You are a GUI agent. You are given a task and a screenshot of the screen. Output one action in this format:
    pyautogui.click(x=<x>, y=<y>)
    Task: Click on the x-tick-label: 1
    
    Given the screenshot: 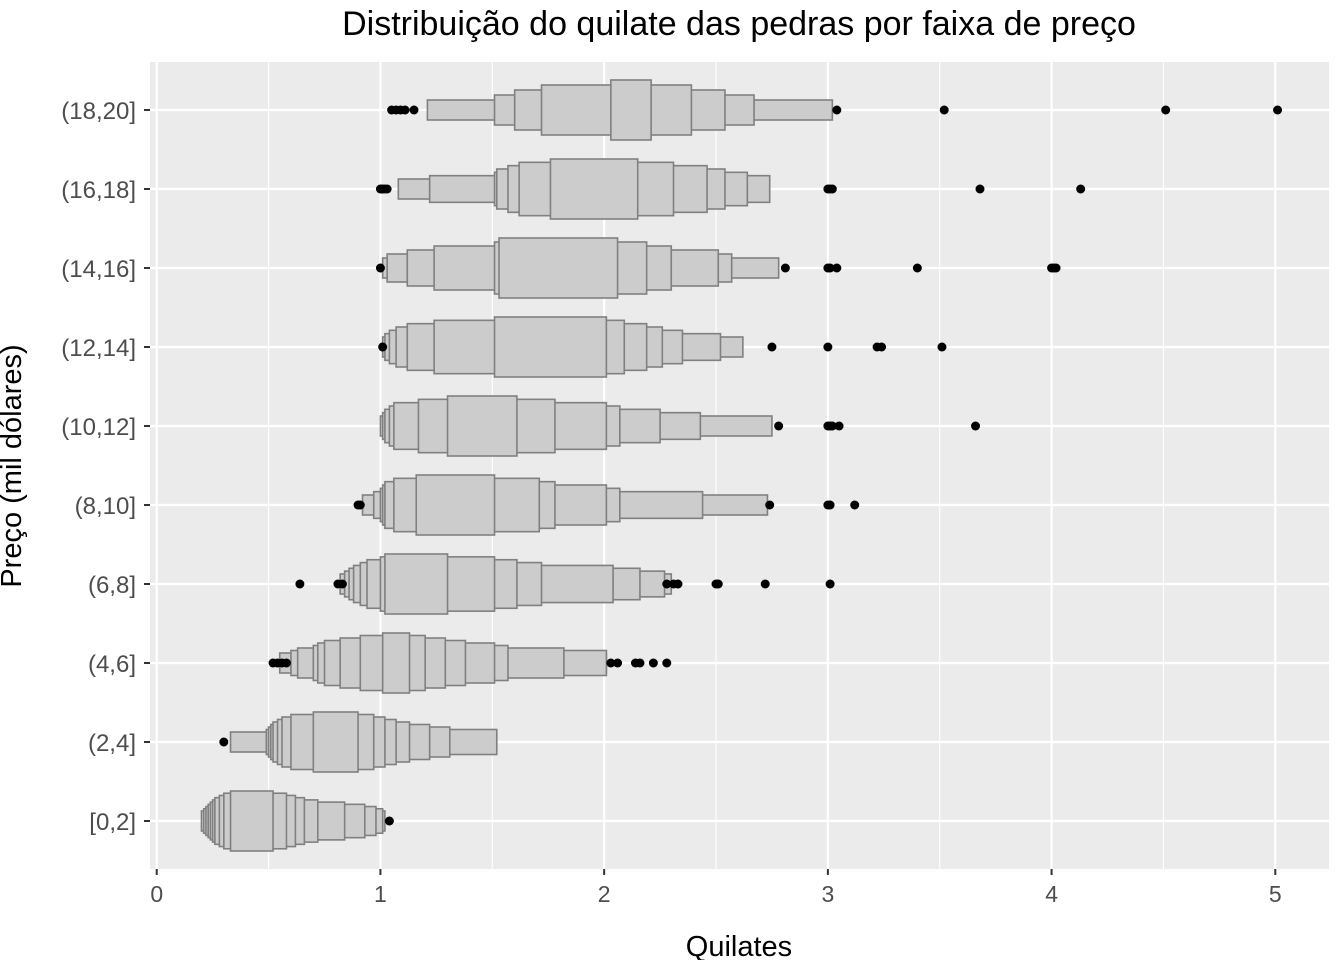 What is the action you would take?
    pyautogui.click(x=380, y=894)
    